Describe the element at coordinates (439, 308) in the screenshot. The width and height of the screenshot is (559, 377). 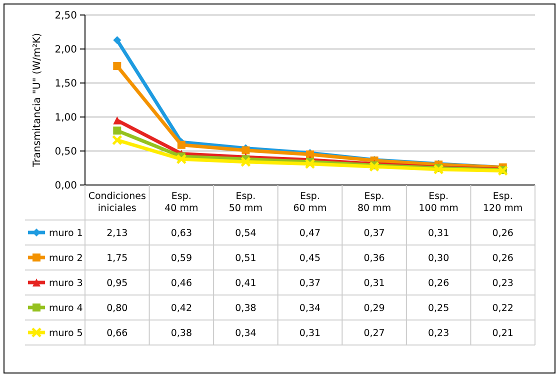
I see `data-label: 0,25` at that location.